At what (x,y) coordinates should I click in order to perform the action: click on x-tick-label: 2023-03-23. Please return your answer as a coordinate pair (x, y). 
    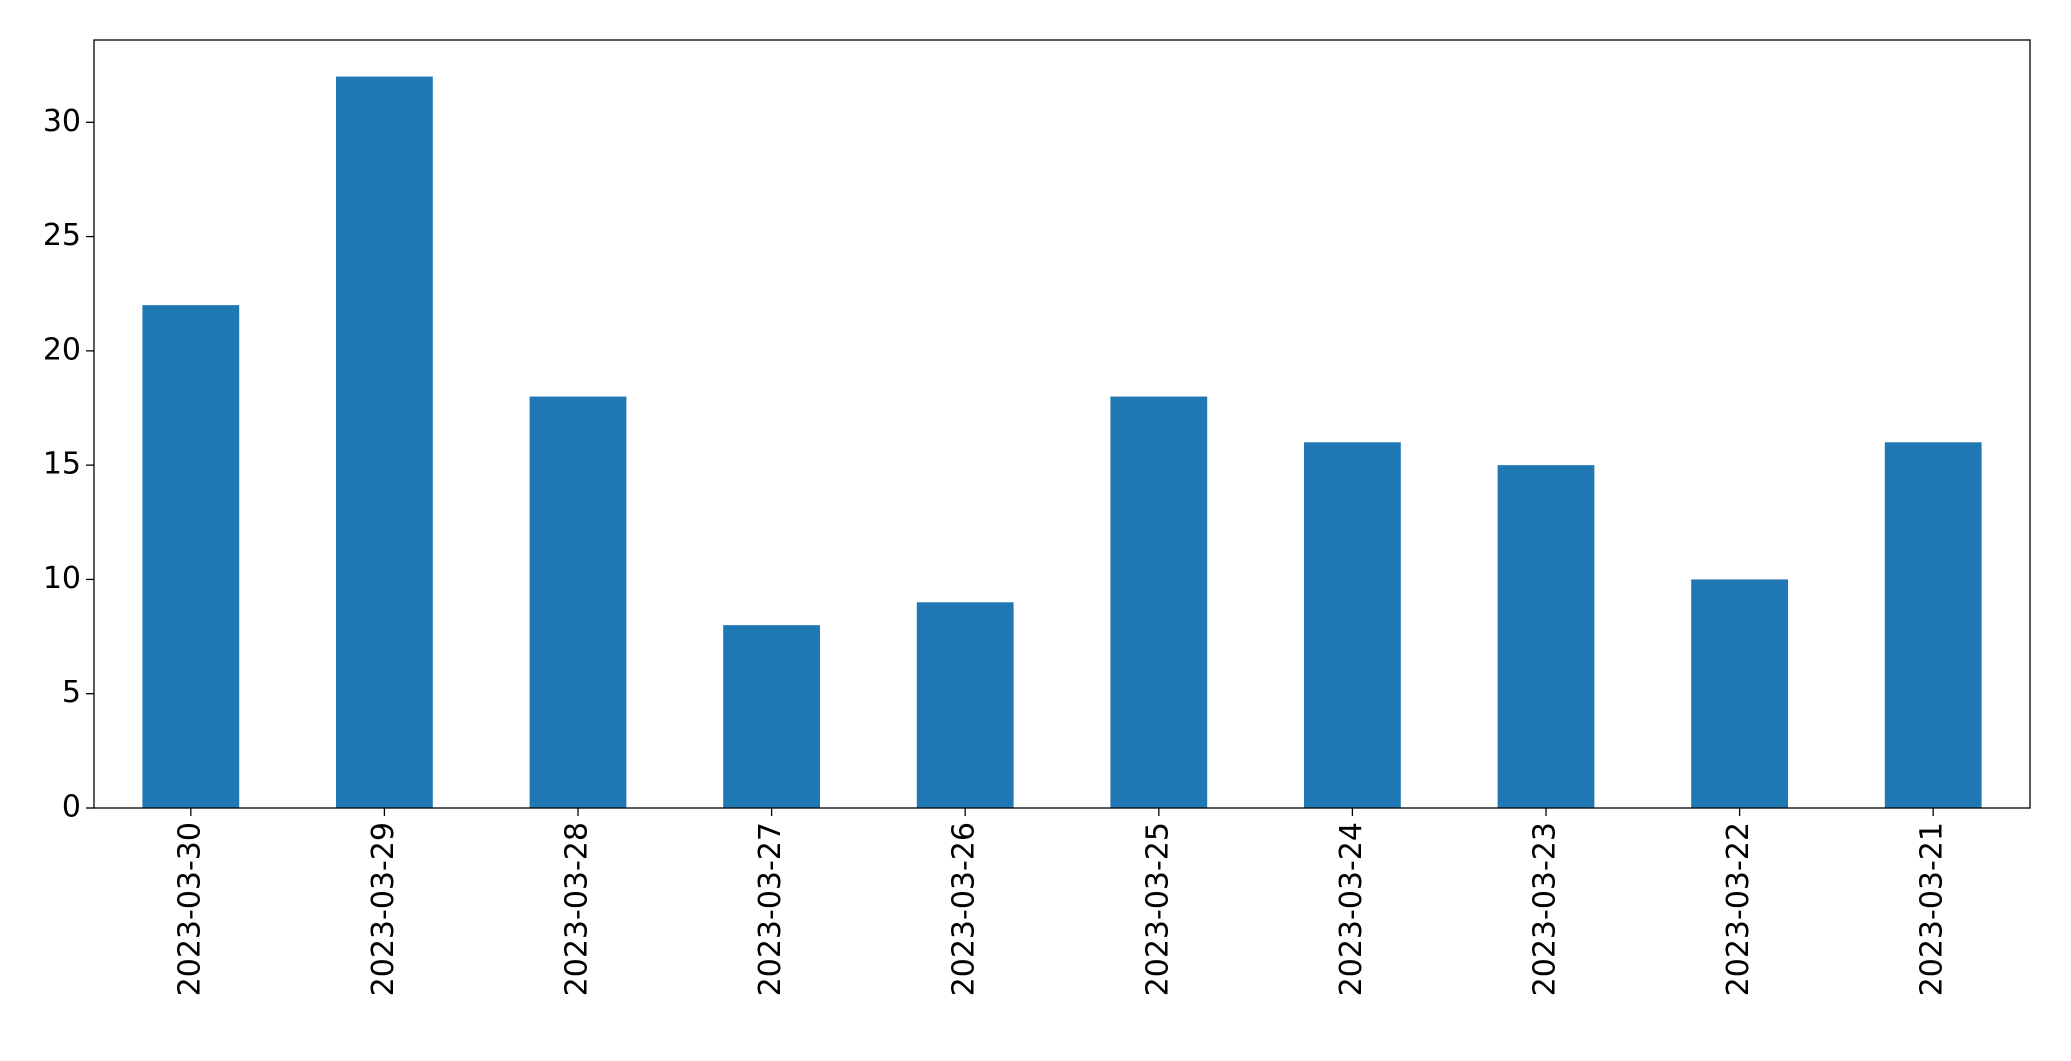
    Looking at the image, I should click on (1545, 909).